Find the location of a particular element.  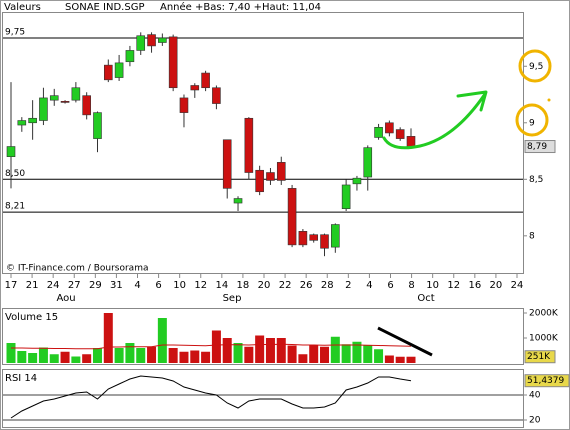

y-tick-label: 20 is located at coordinates (535, 421).